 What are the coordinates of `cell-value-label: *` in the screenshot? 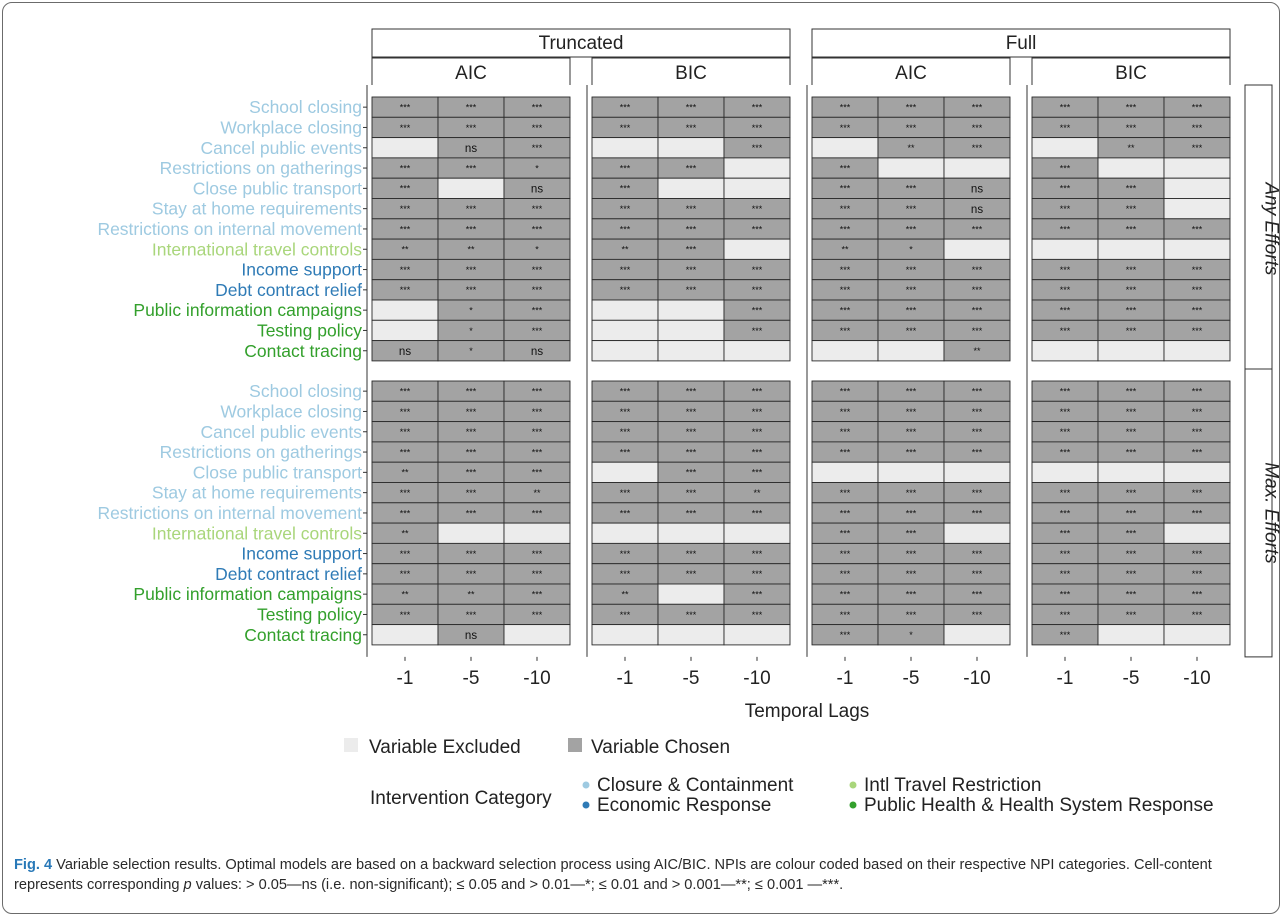 It's located at (471, 331).